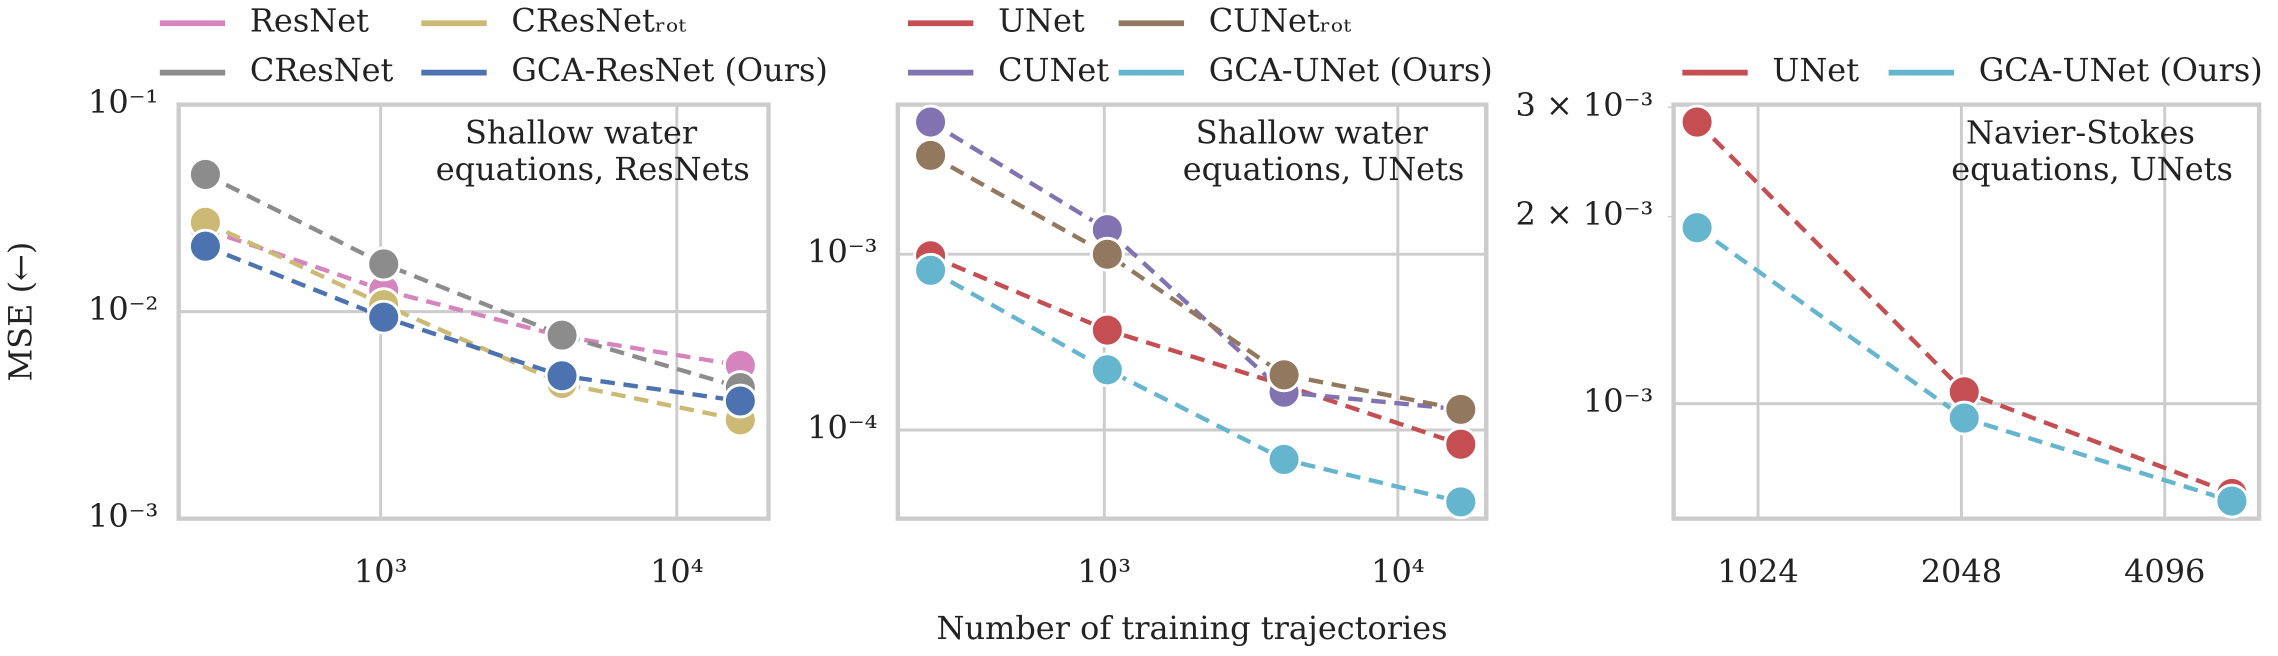 The image size is (2278, 656). I want to click on legend-label: CUNet, so click(1053, 70).